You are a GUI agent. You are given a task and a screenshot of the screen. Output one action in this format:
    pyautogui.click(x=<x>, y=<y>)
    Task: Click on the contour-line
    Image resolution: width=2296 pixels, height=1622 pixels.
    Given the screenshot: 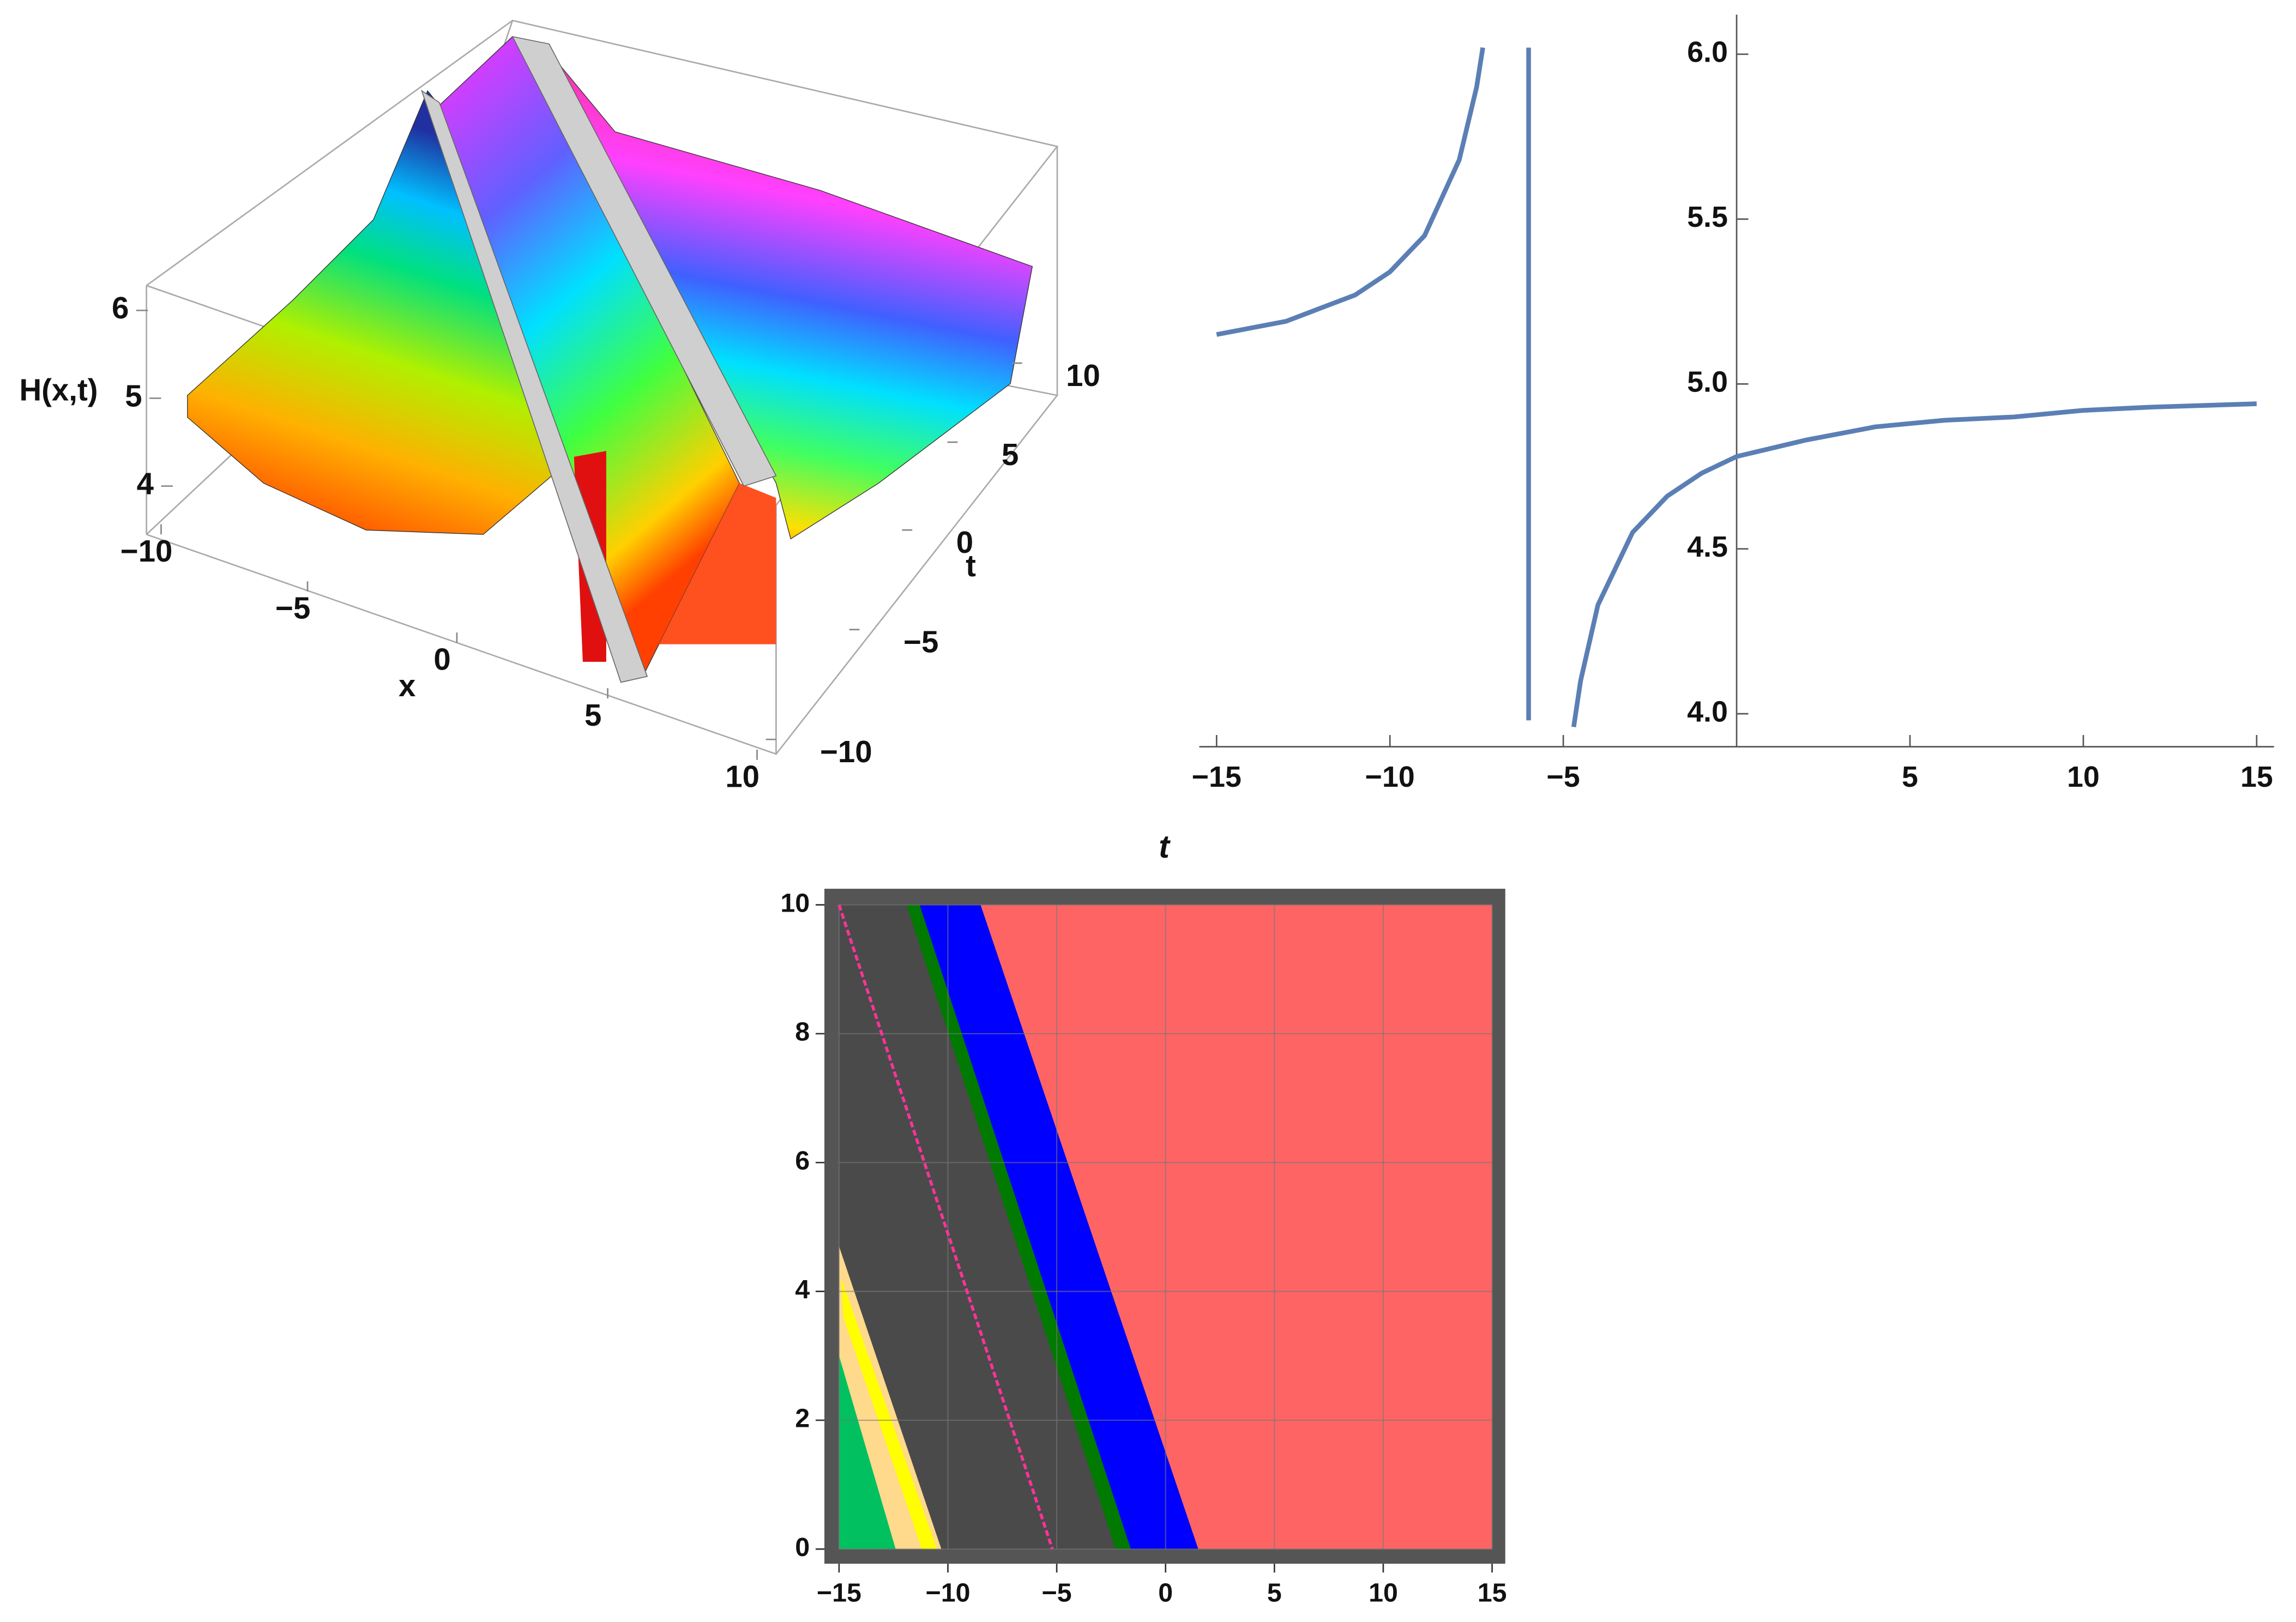 What is the action you would take?
    pyautogui.click(x=946, y=1227)
    